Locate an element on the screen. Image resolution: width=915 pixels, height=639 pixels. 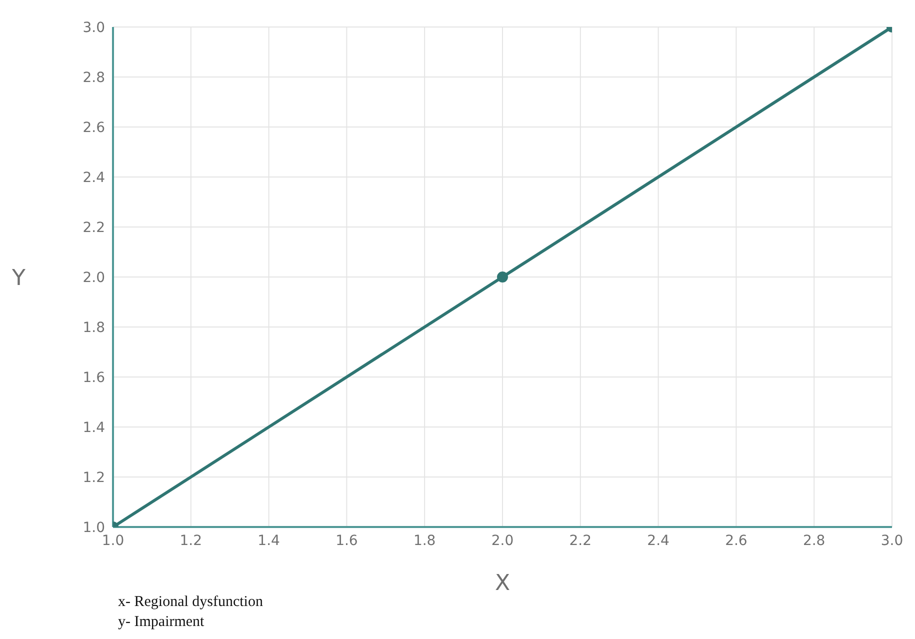
x-axis-title: X is located at coordinates (502, 583).